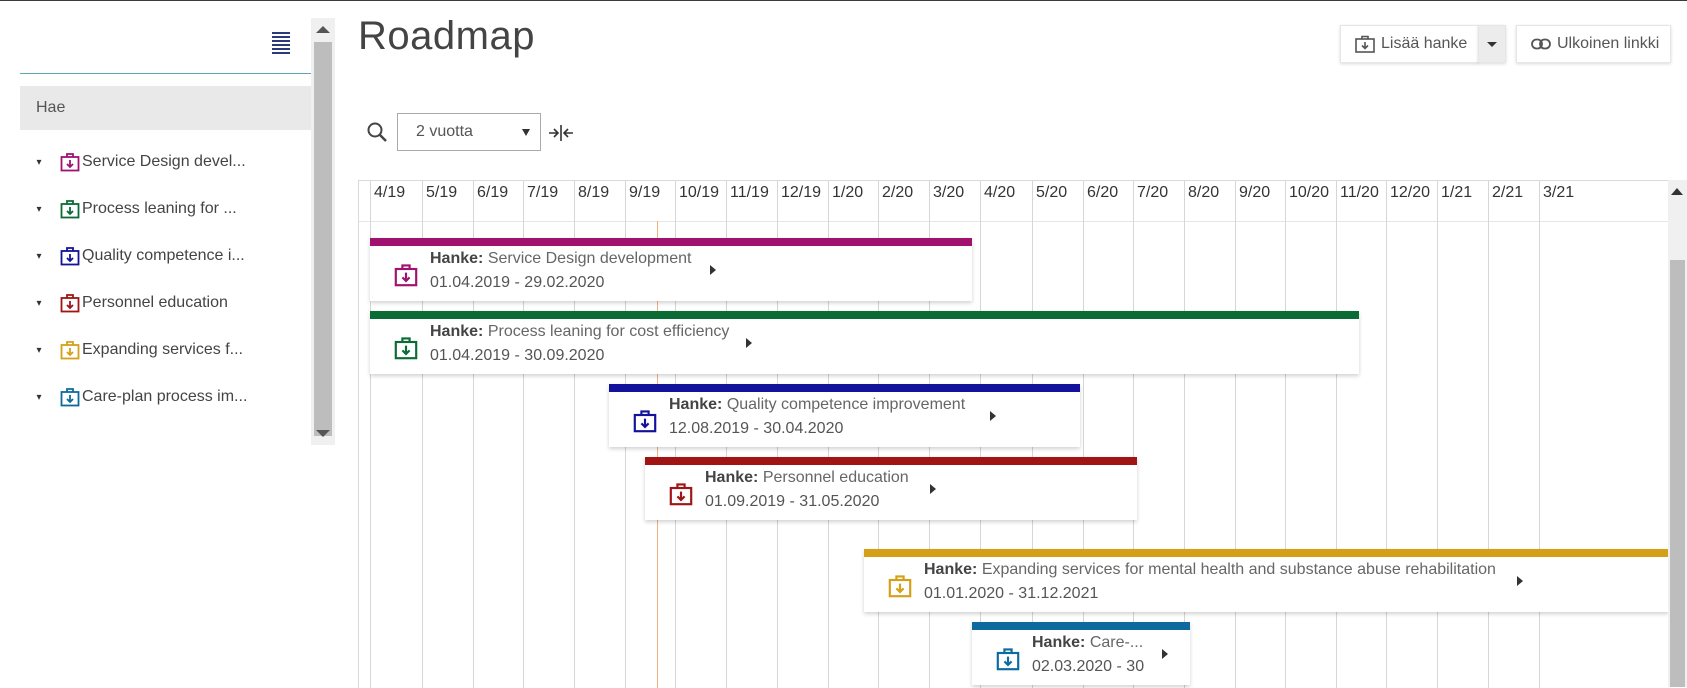  What do you see at coordinates (949, 192) in the screenshot?
I see `month-label: 3/20` at bounding box center [949, 192].